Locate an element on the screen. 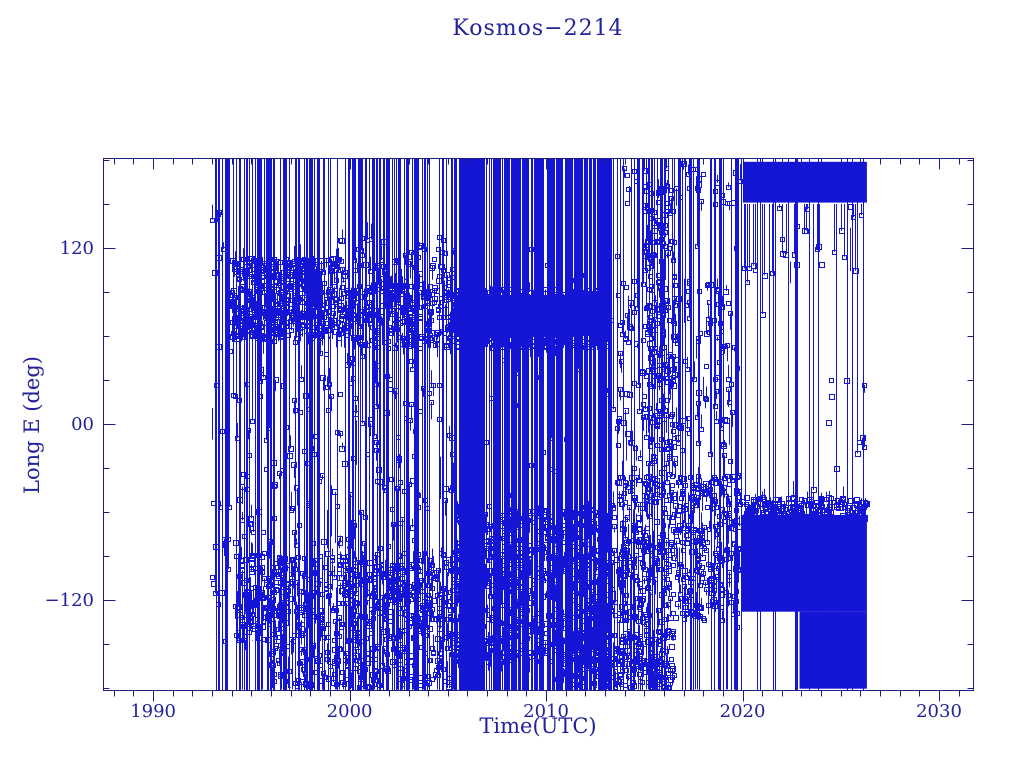 This screenshot has width=1024, height=768. x-tick-label: 2030 is located at coordinates (939, 711).